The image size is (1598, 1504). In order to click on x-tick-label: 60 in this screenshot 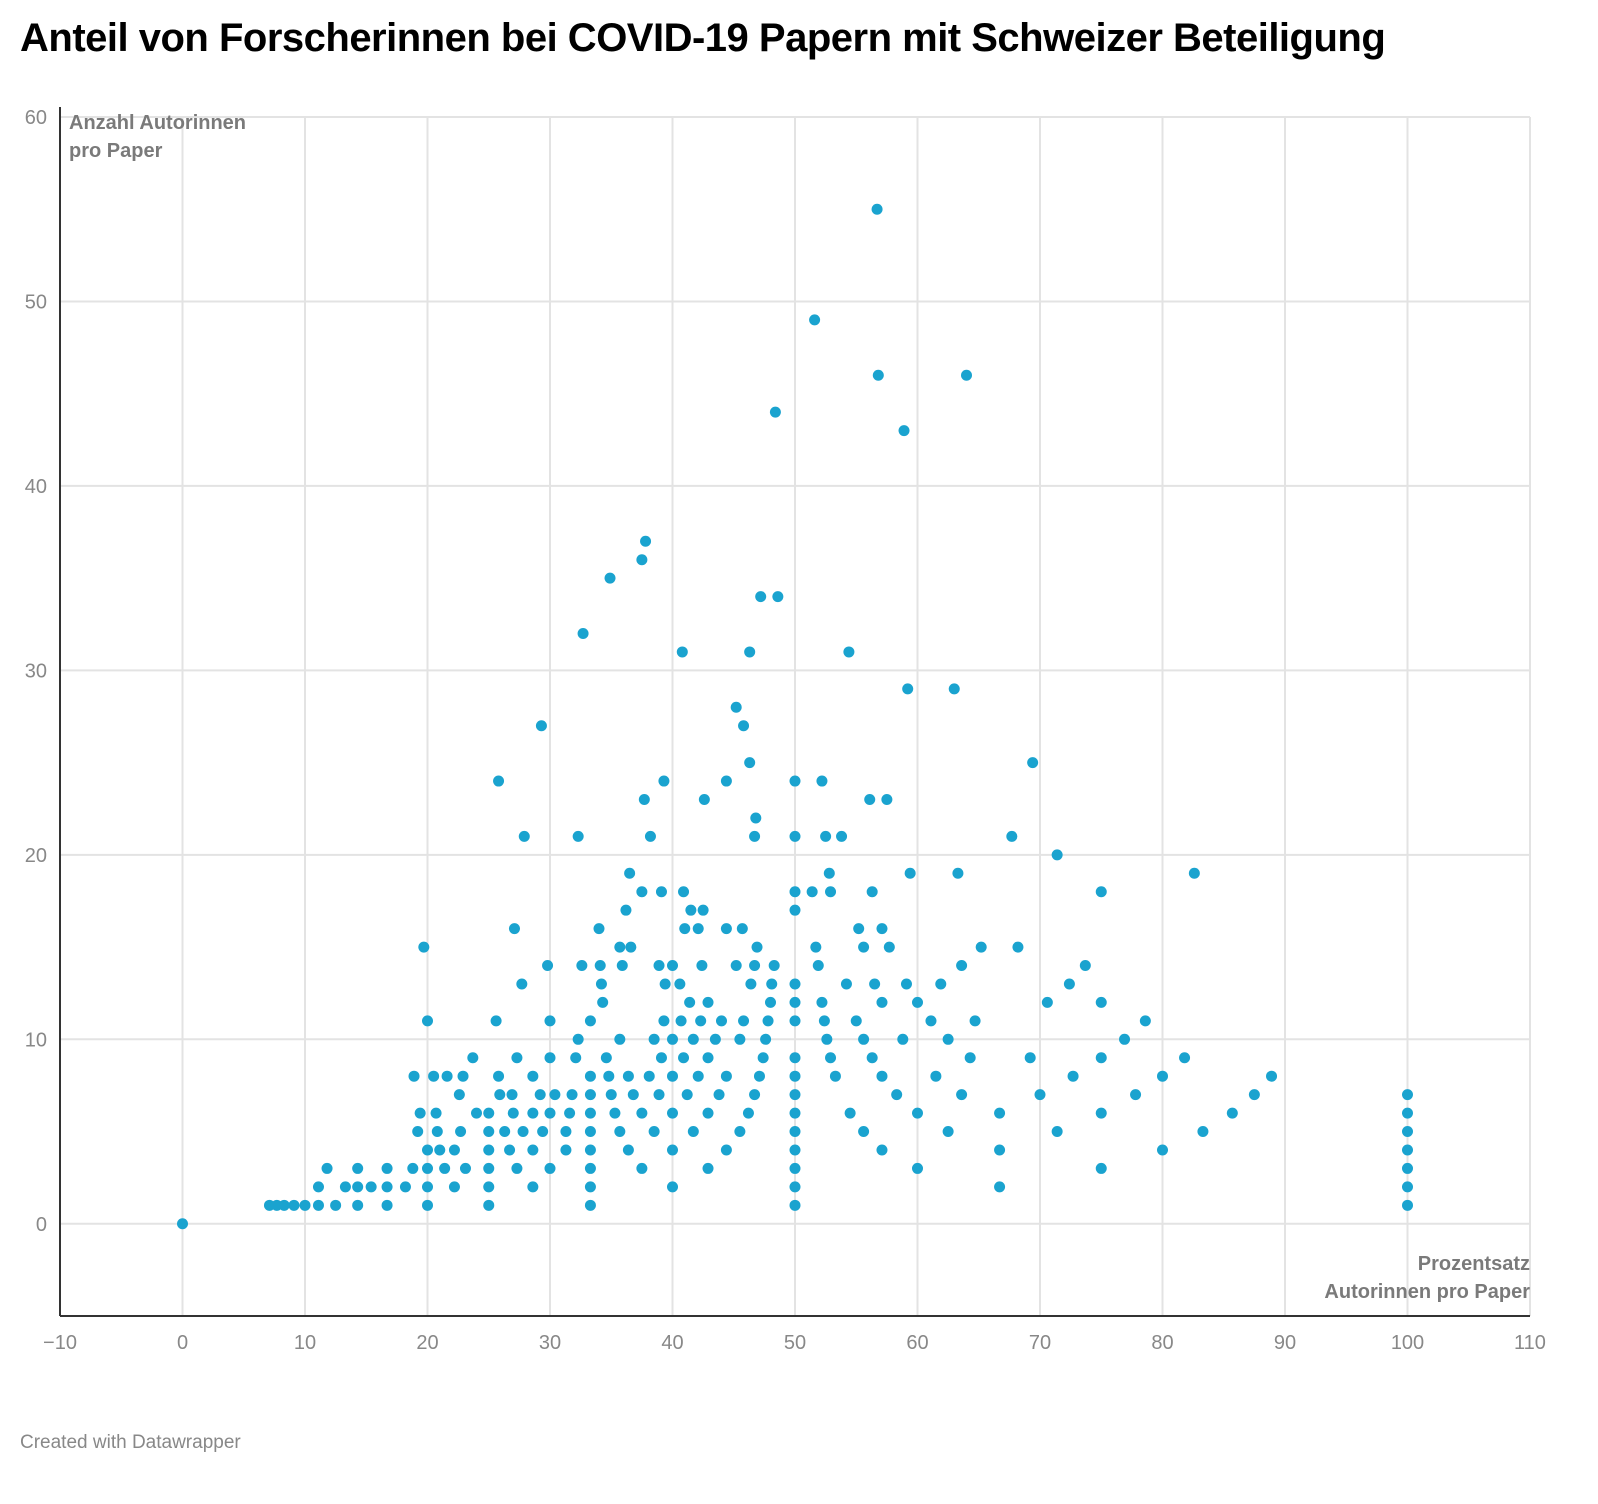, I will do `click(917, 1343)`.